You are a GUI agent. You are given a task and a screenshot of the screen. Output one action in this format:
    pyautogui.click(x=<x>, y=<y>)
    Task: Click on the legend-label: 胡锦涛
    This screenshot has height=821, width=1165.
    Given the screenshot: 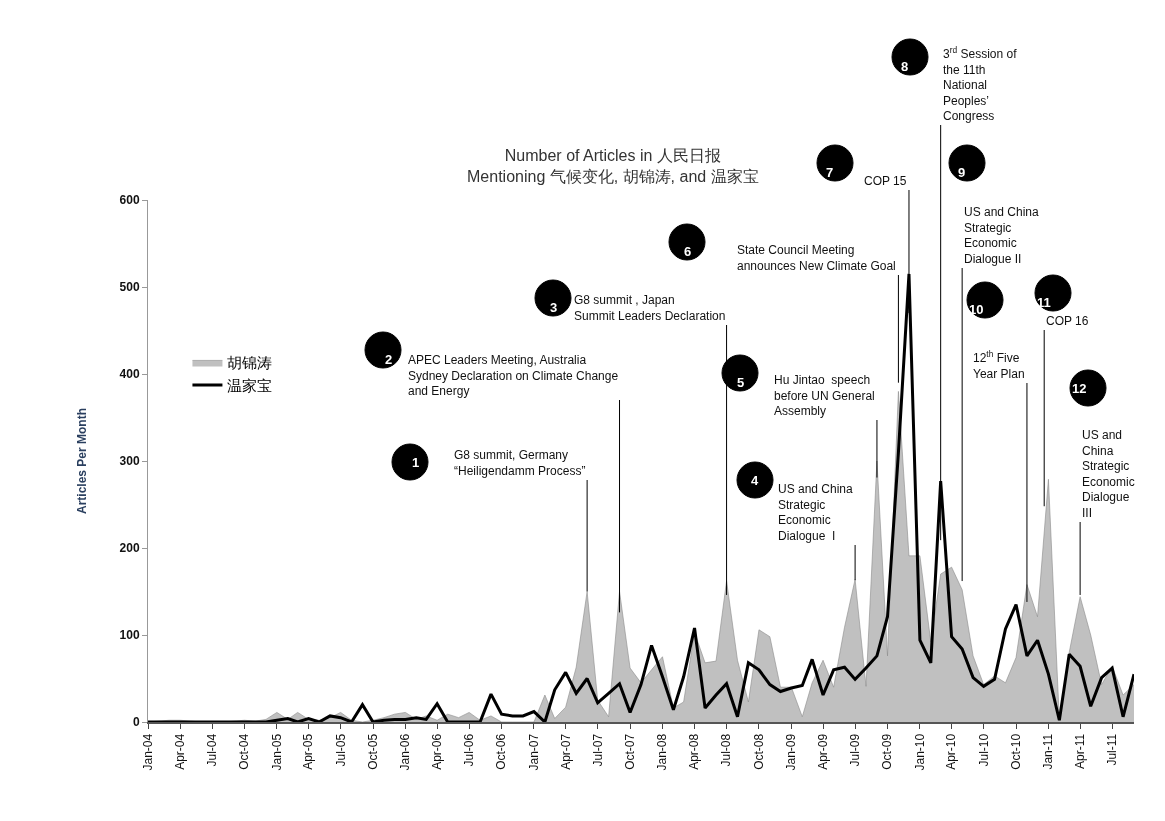 What is the action you would take?
    pyautogui.click(x=250, y=363)
    